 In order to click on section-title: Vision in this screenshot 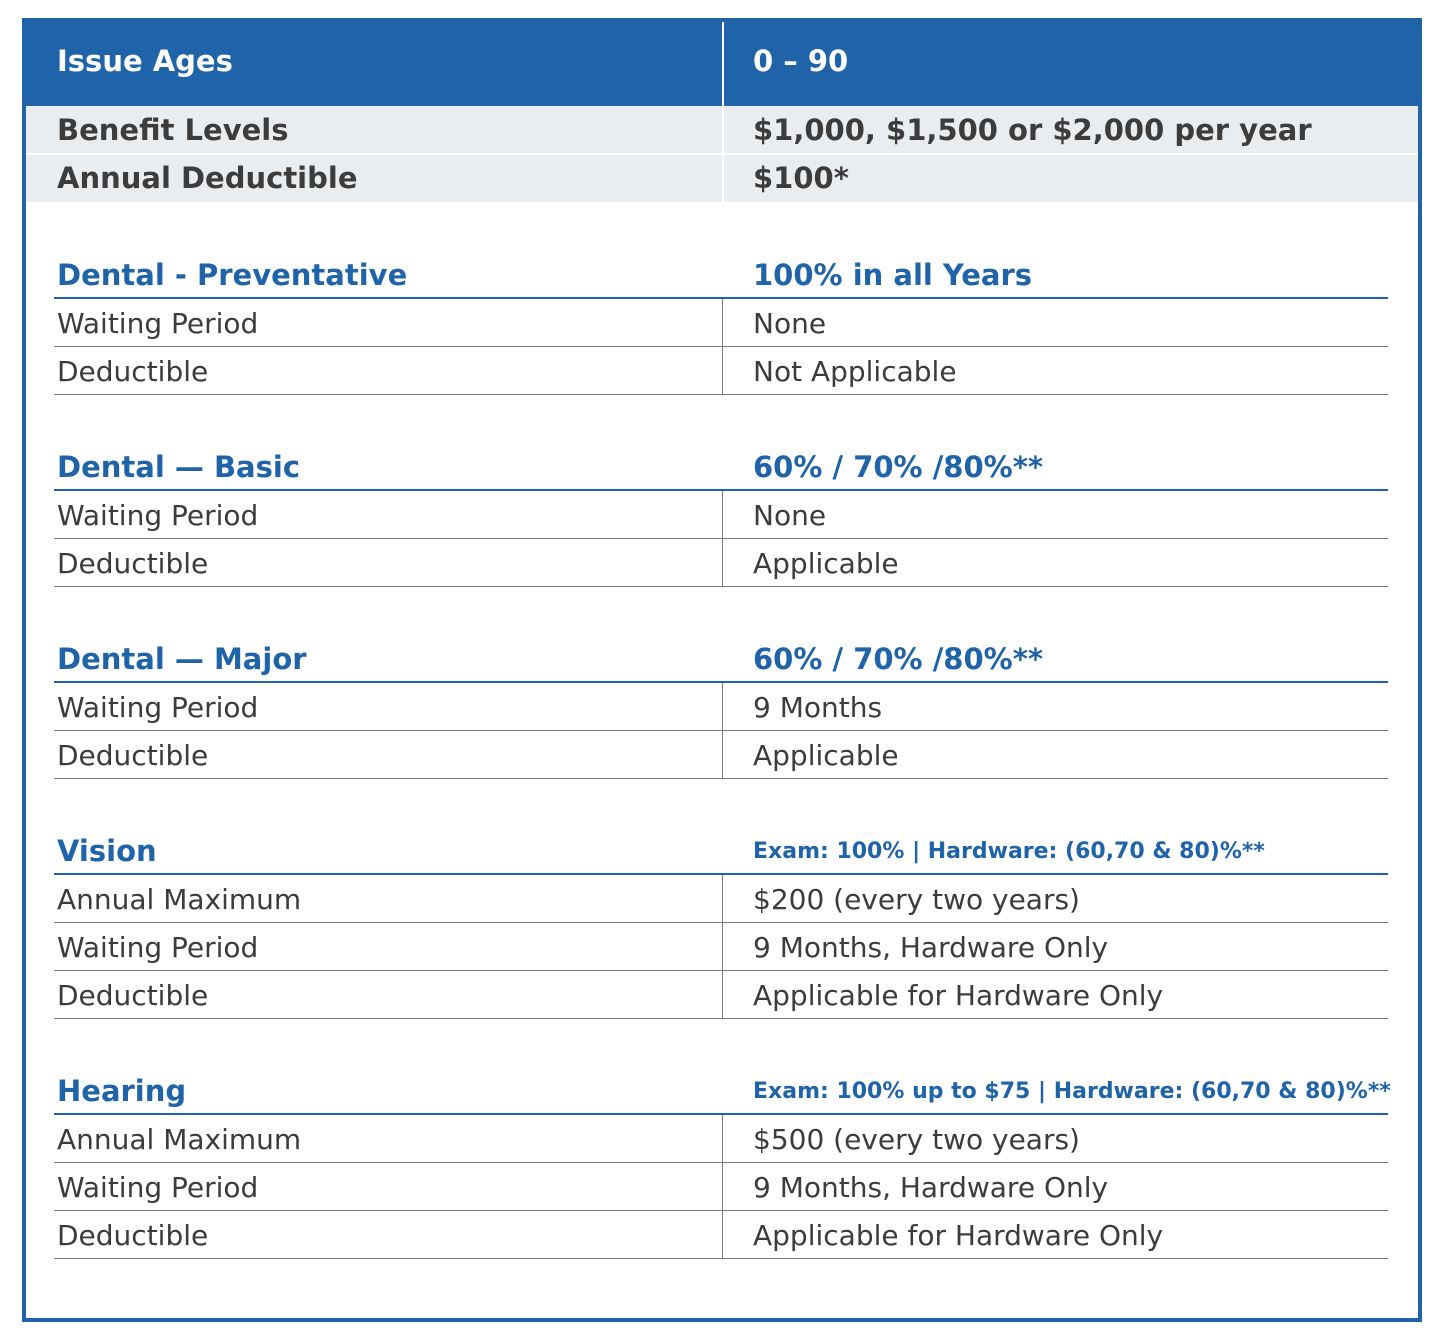, I will do `click(107, 851)`.